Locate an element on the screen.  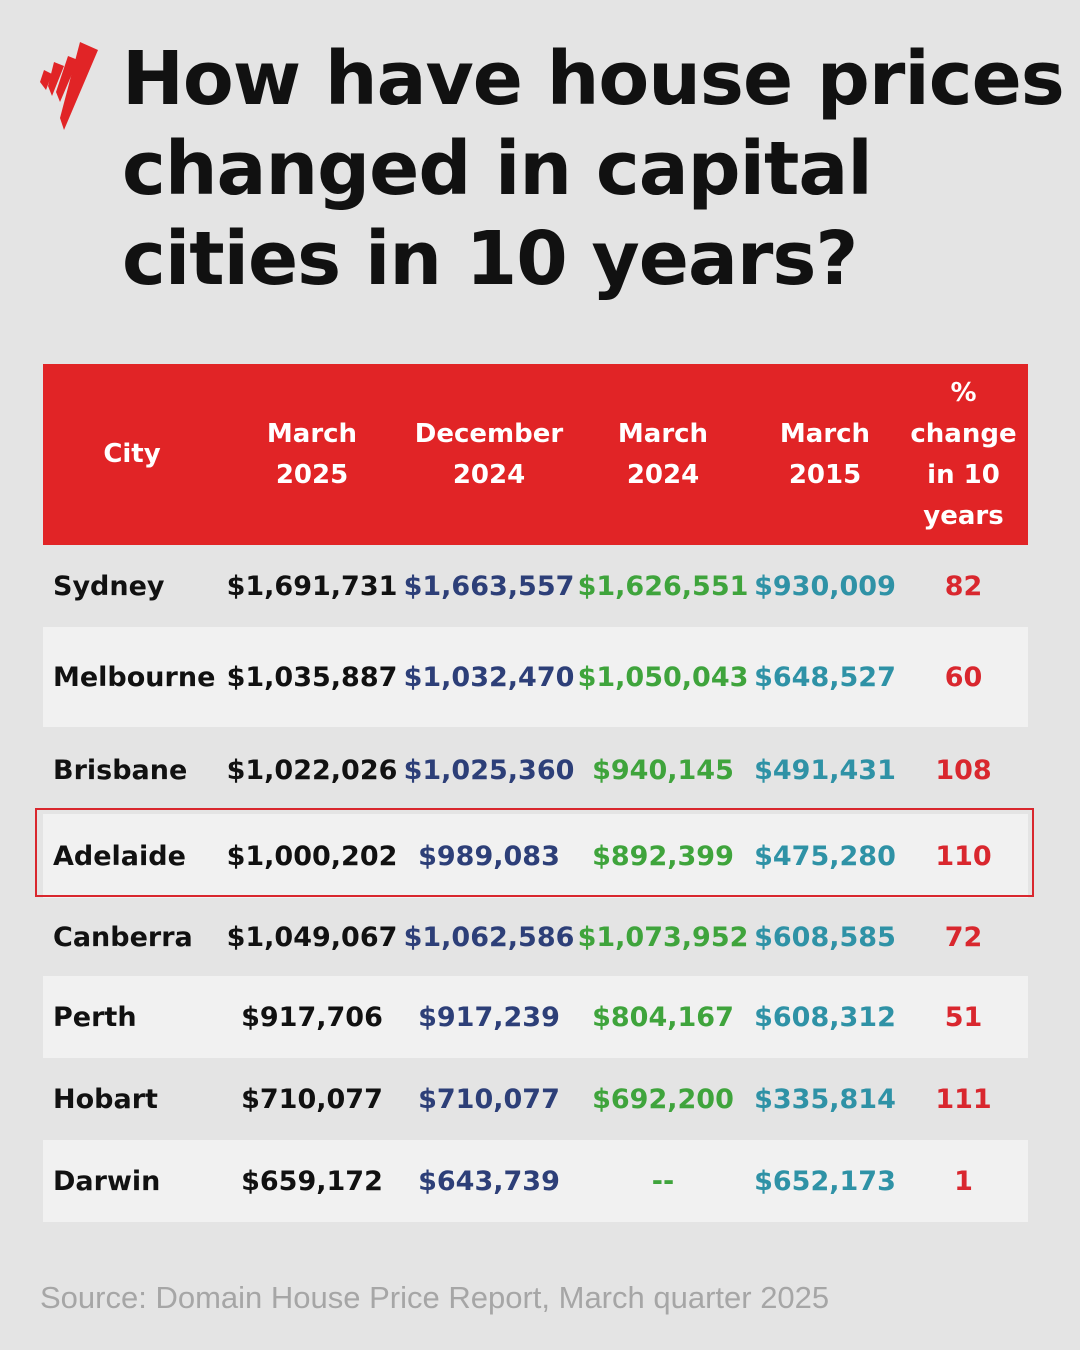
table-cell: 108 is located at coordinates (963, 770).